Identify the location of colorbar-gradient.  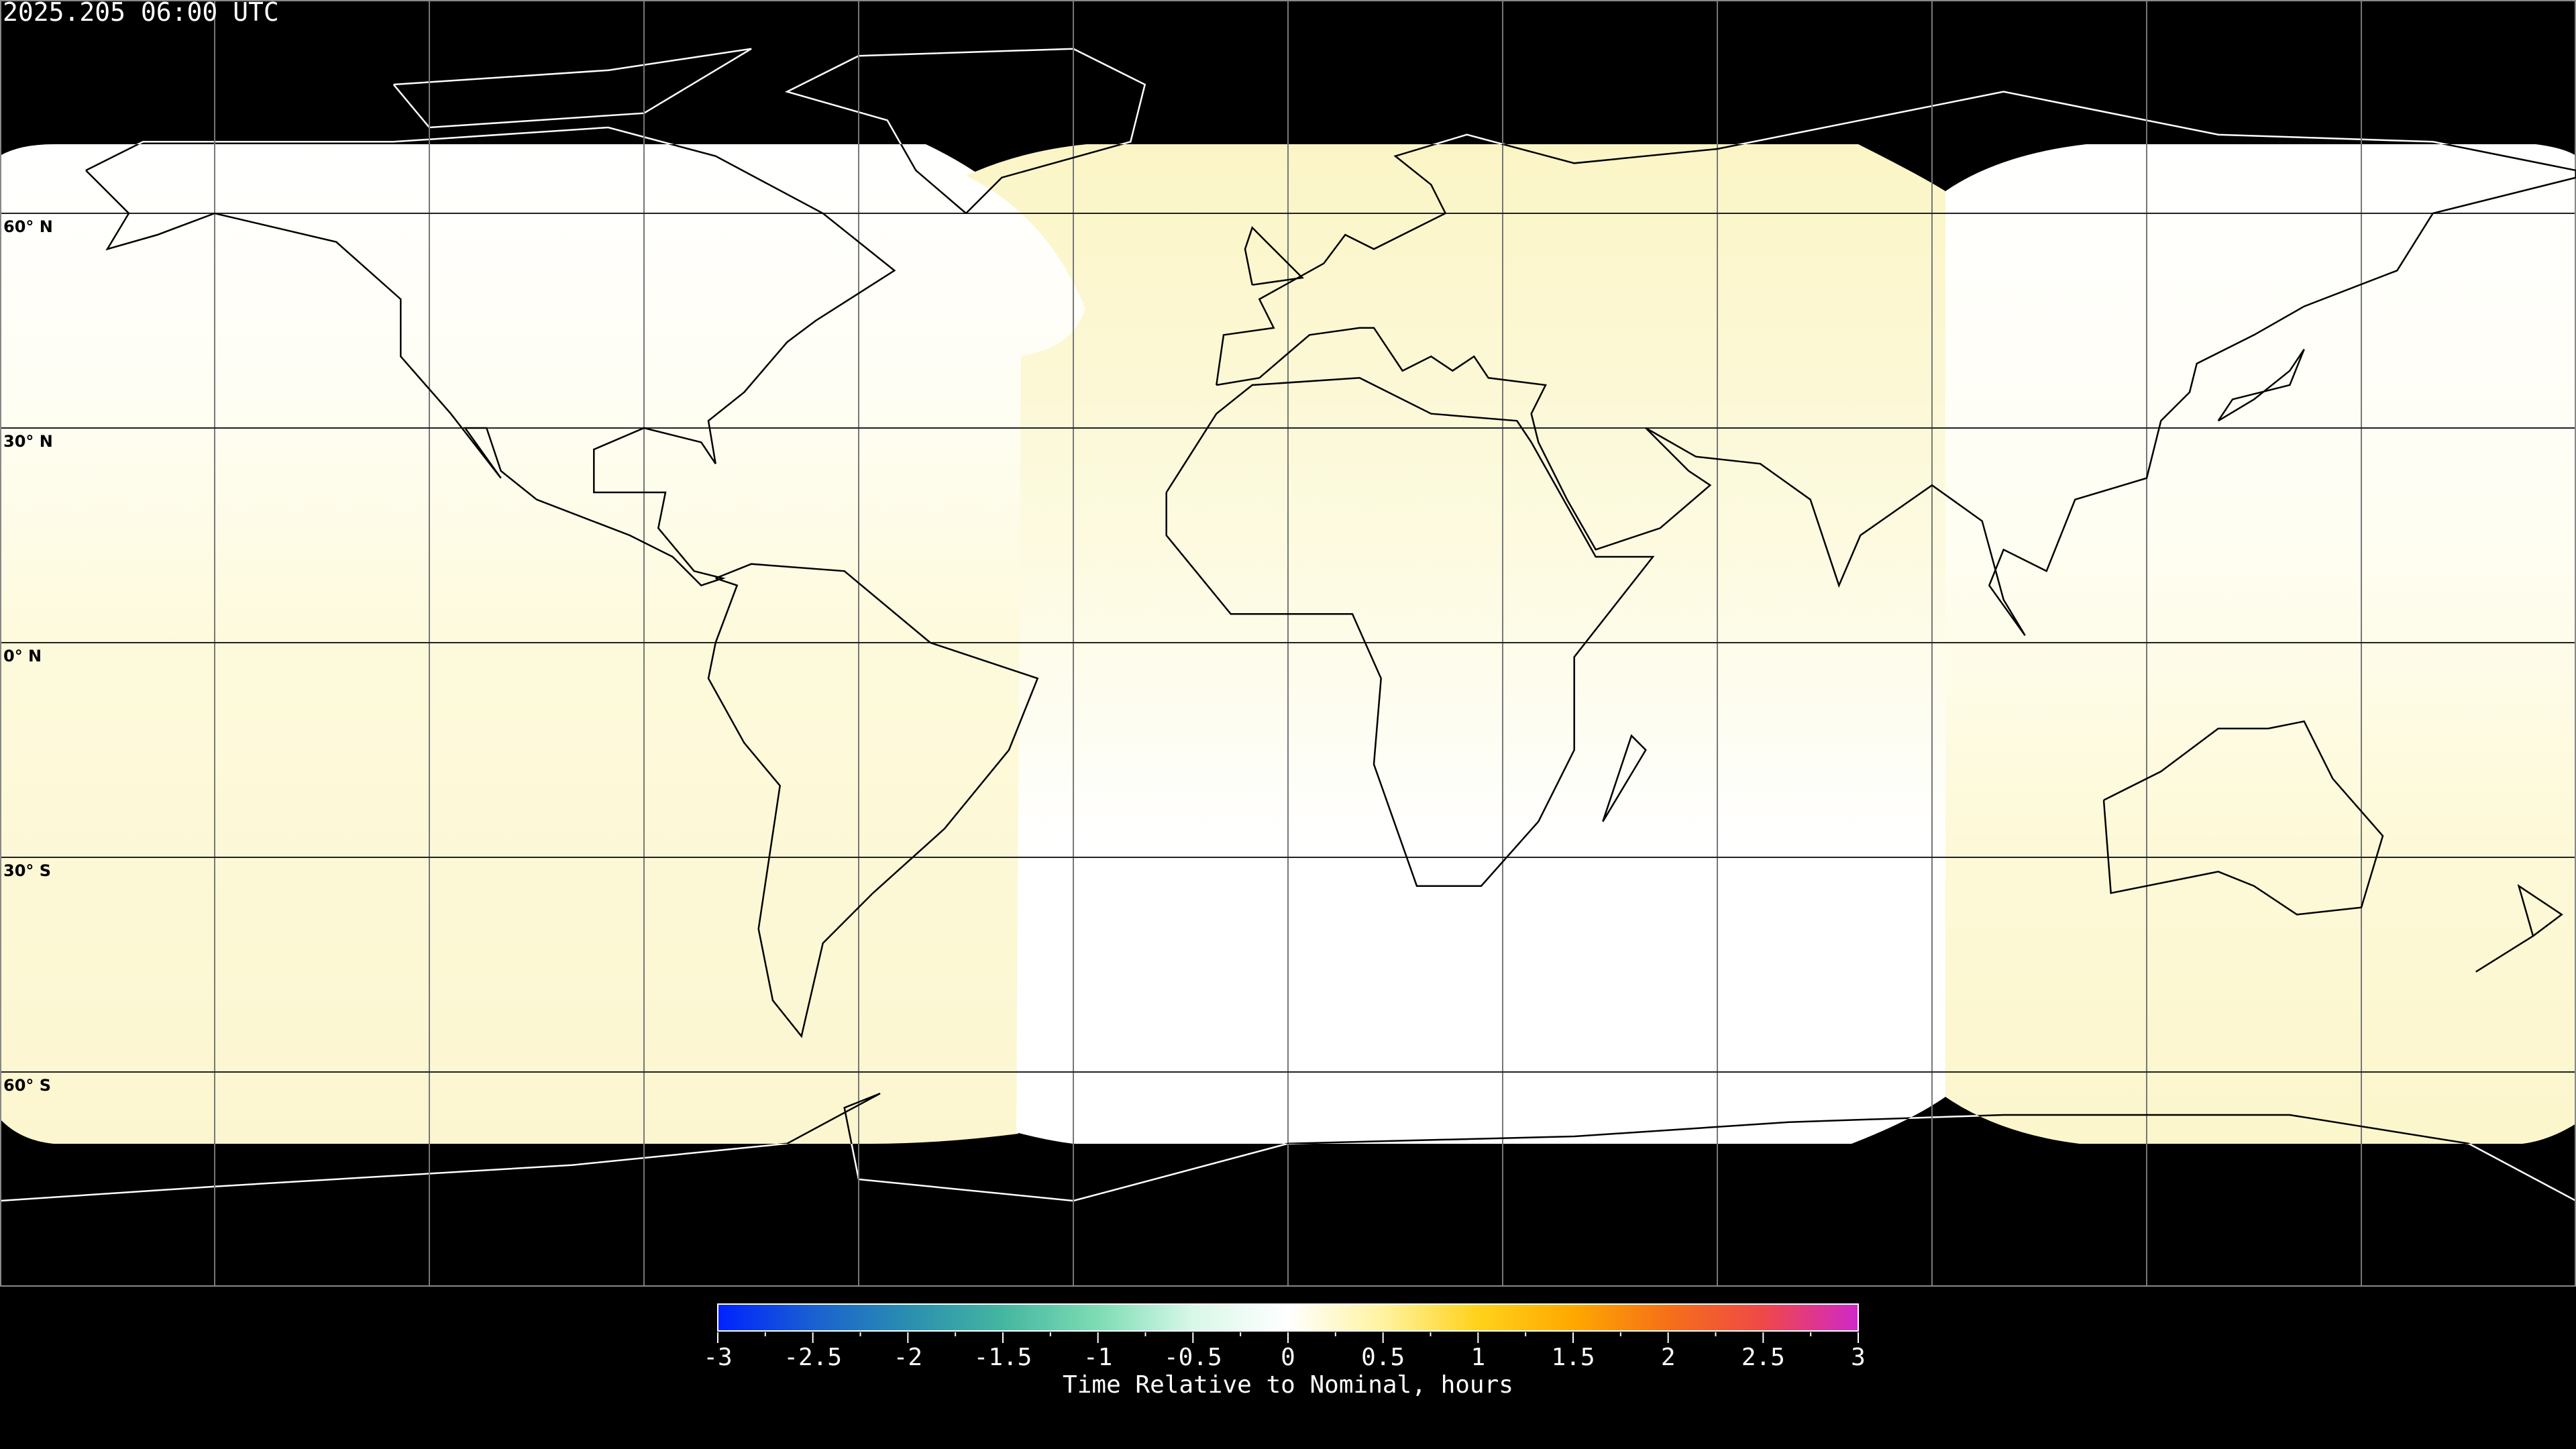
(1288, 1317).